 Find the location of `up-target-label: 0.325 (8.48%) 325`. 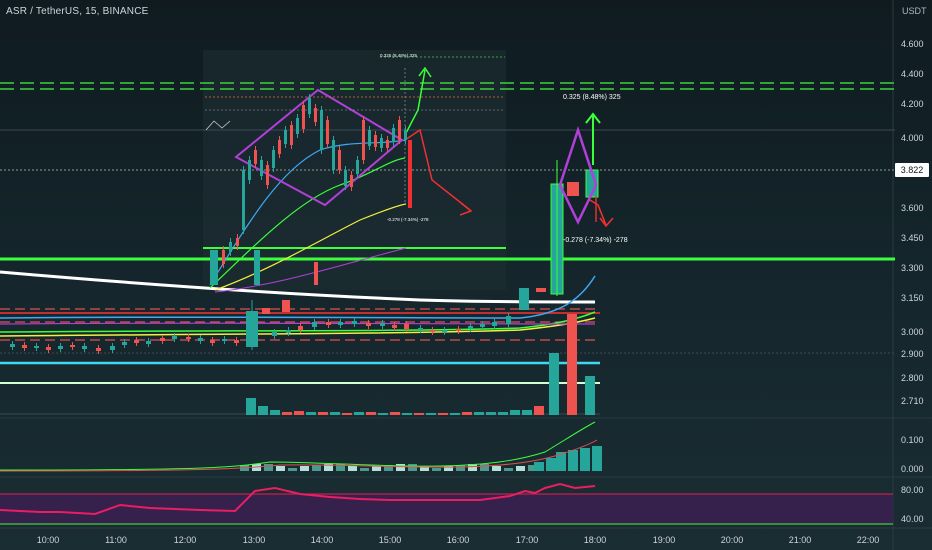

up-target-label: 0.325 (8.48%) 325 is located at coordinates (592, 97).